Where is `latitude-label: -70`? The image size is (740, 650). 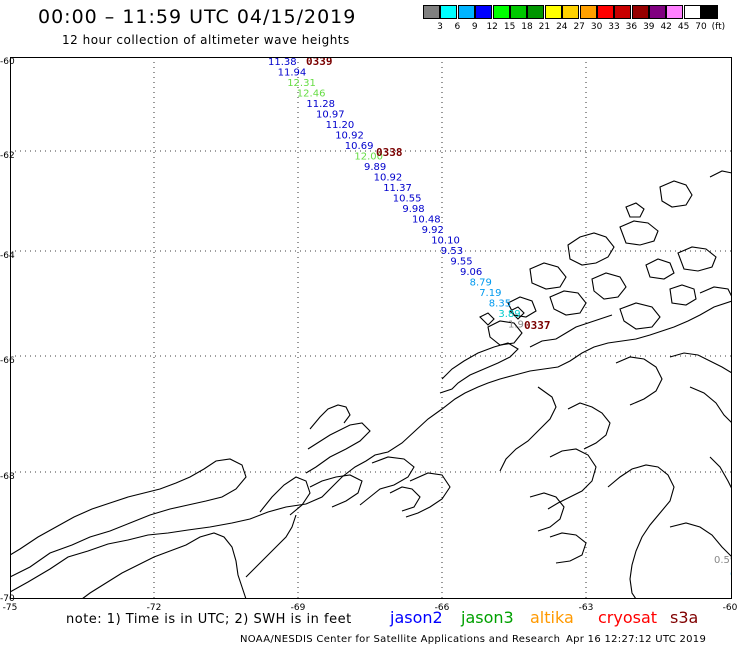
latitude-label: -70 is located at coordinates (7, 599).